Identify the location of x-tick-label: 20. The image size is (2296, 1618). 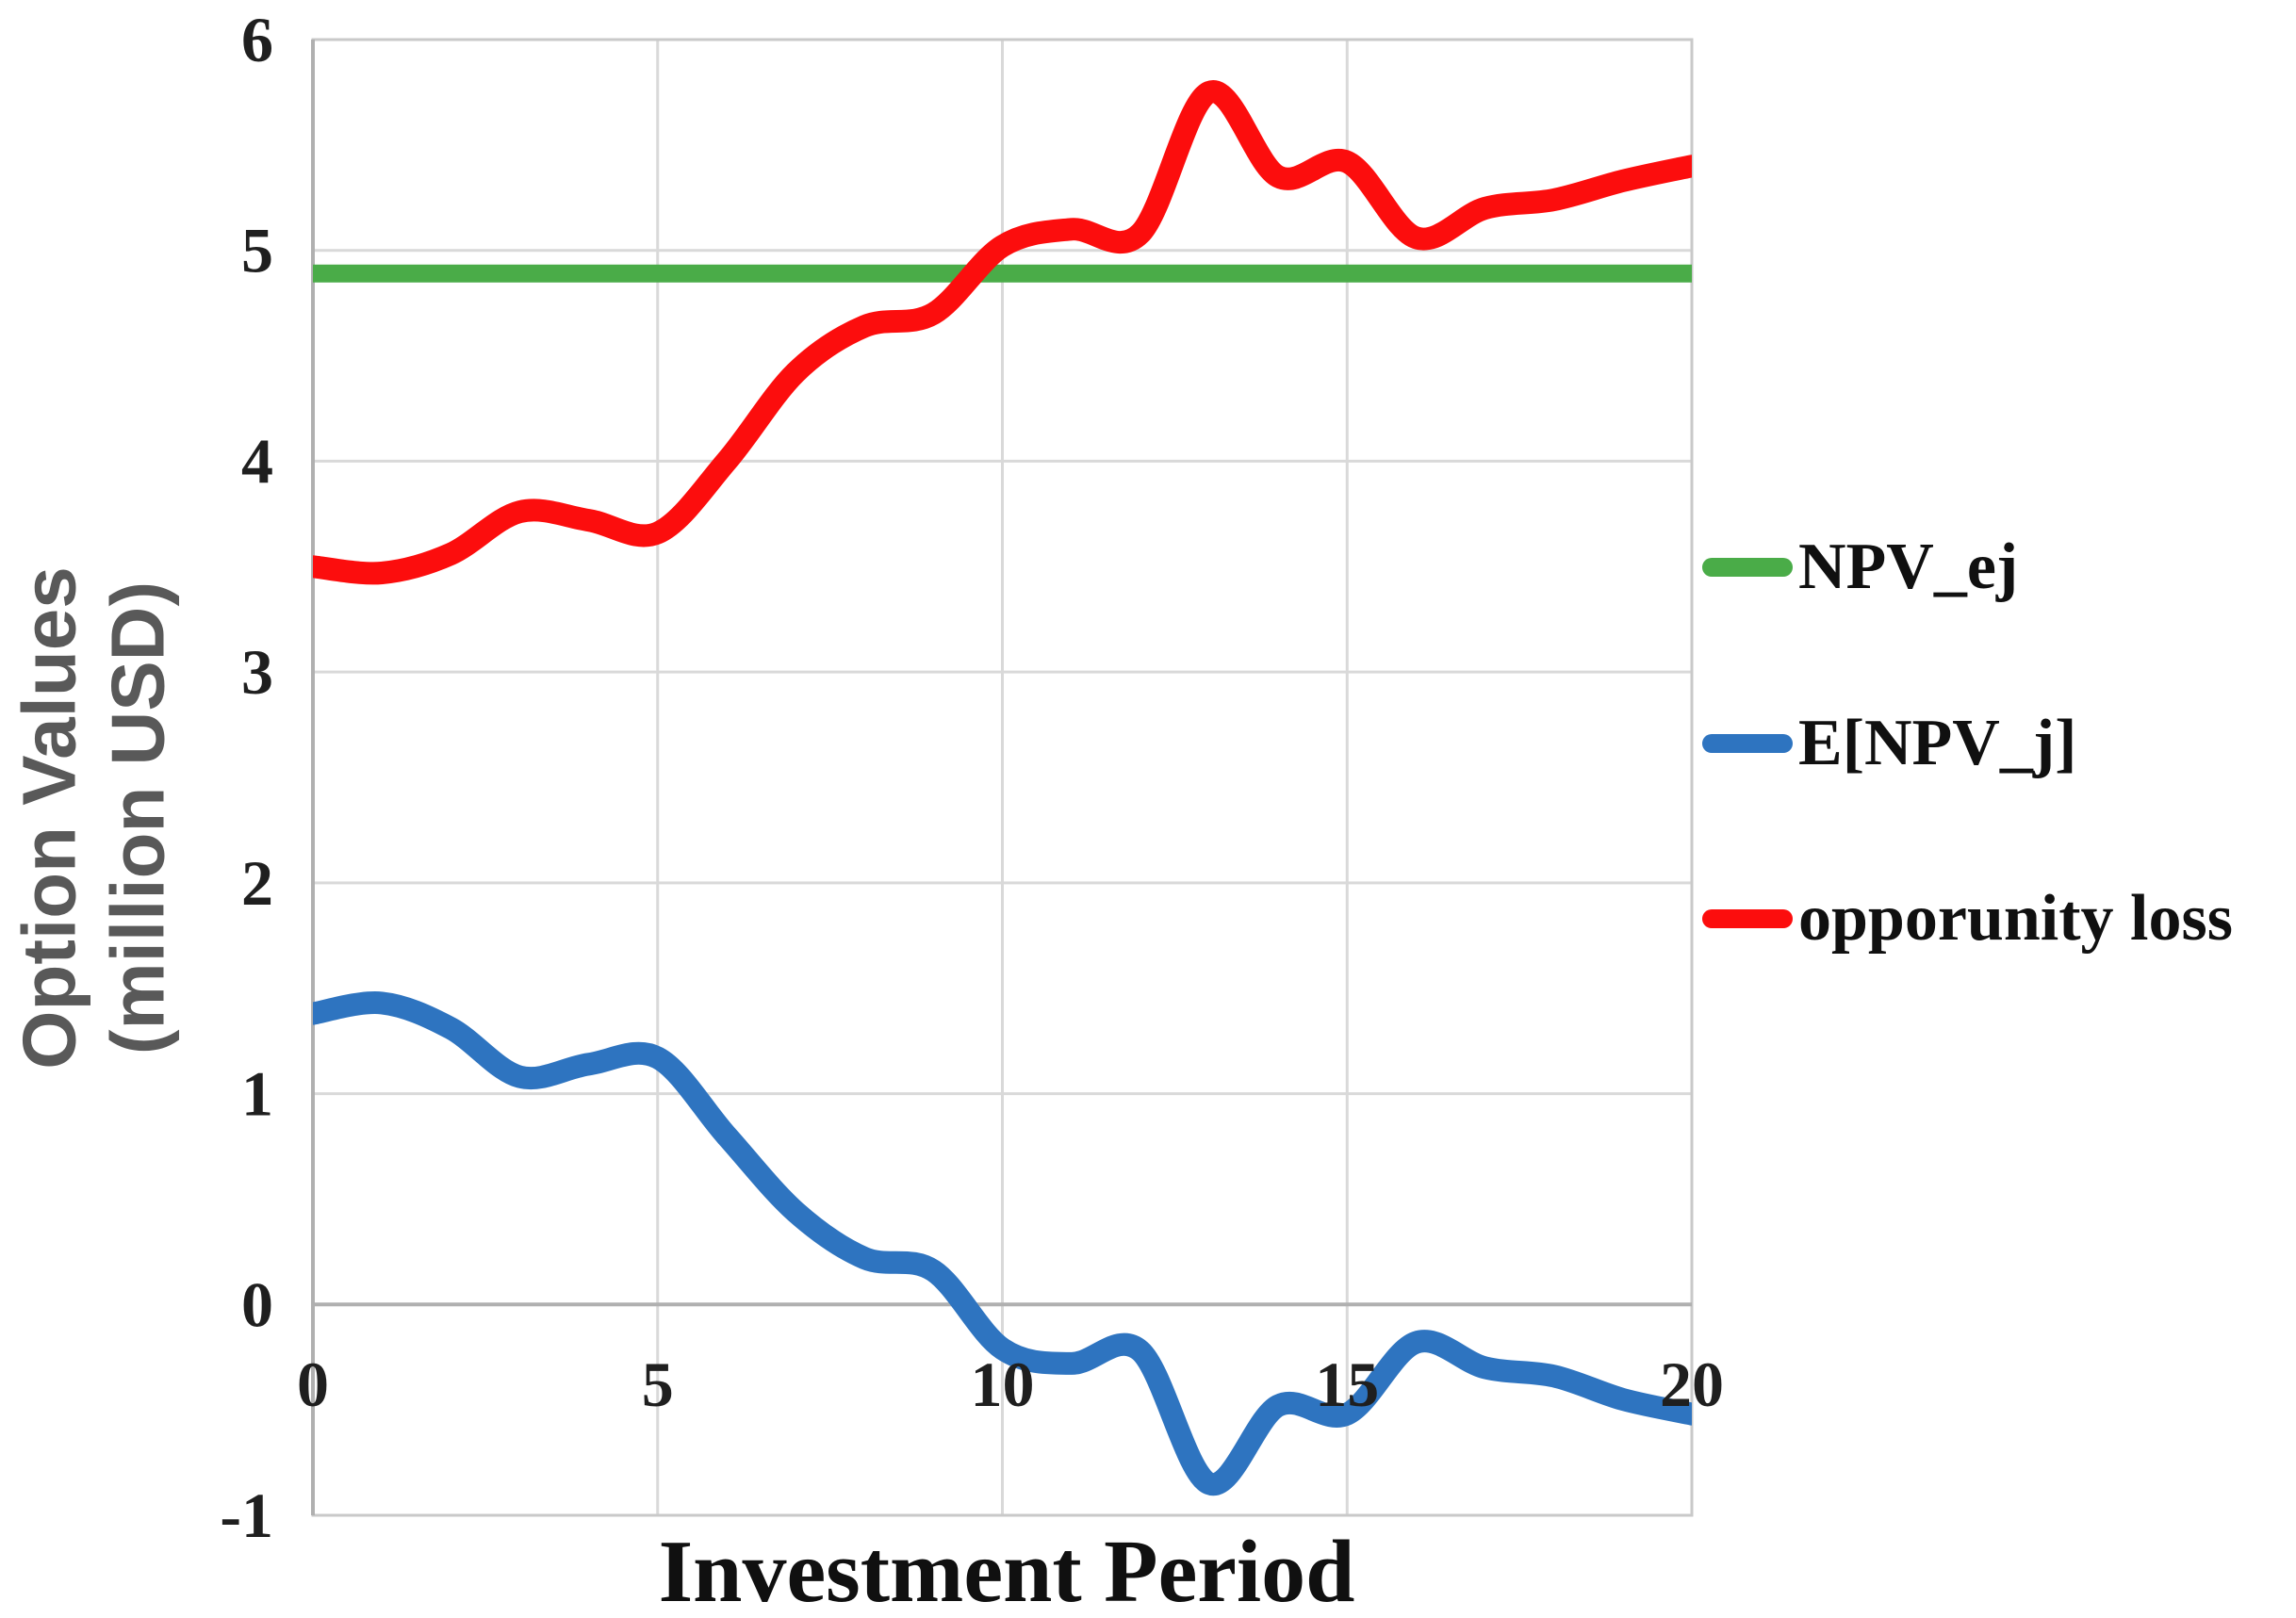
(1692, 1384).